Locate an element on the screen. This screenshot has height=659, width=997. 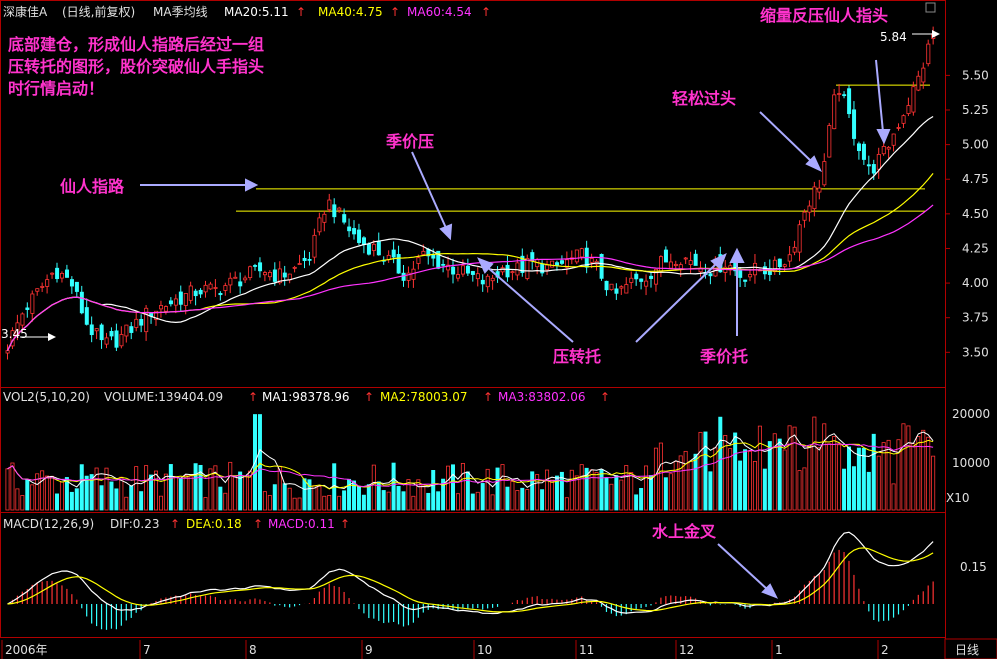
vol-title: VOL2(5,10,20) is located at coordinates (46, 397).